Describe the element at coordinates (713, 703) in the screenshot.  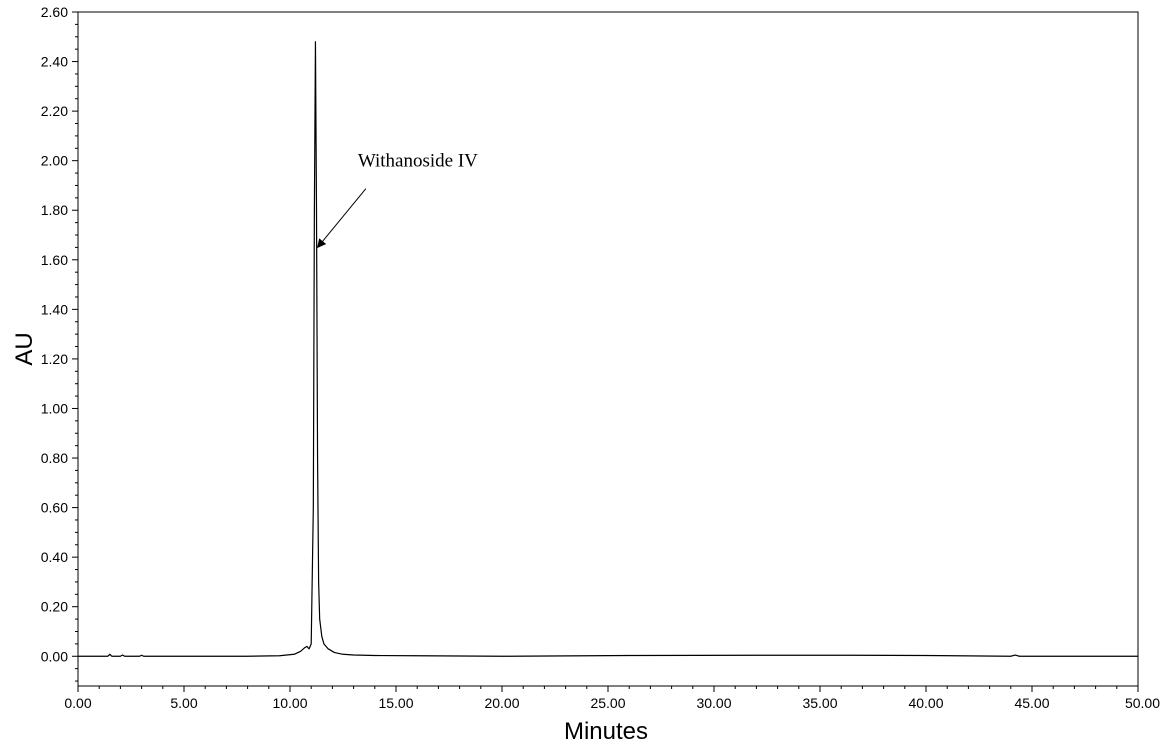
I see `x-tick-label: 30.00` at that location.